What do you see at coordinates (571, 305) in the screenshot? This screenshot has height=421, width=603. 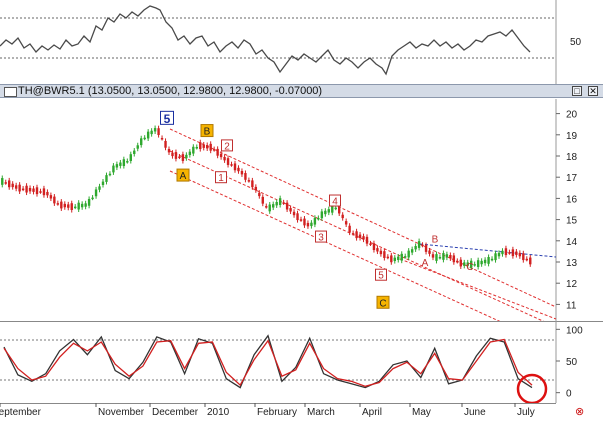 I see `price-ytick-label: 11` at bounding box center [571, 305].